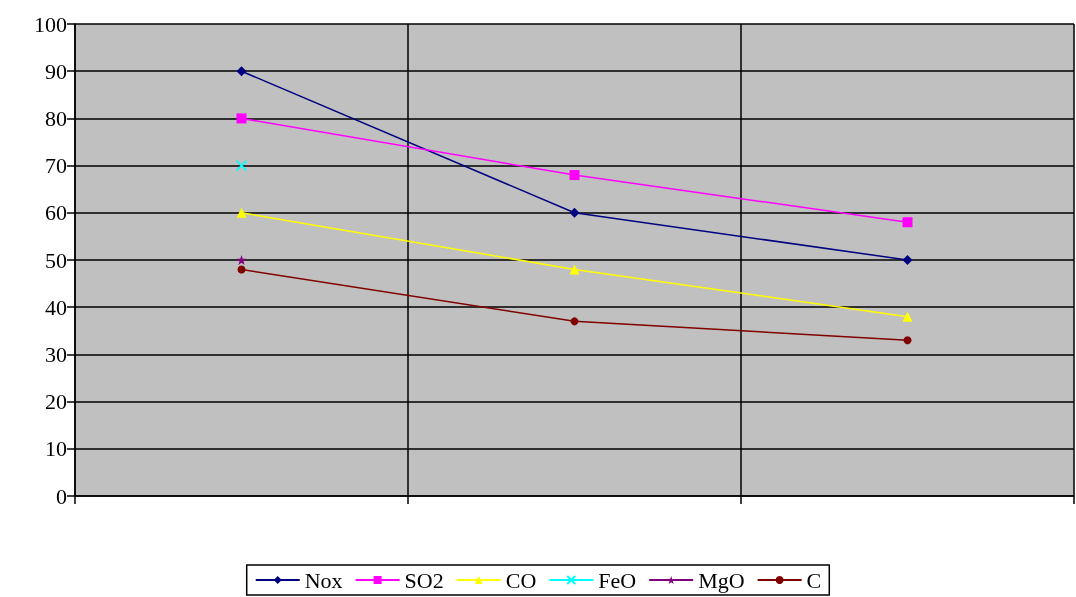 The image size is (1076, 597). I want to click on legend-label: CO, so click(521, 580).